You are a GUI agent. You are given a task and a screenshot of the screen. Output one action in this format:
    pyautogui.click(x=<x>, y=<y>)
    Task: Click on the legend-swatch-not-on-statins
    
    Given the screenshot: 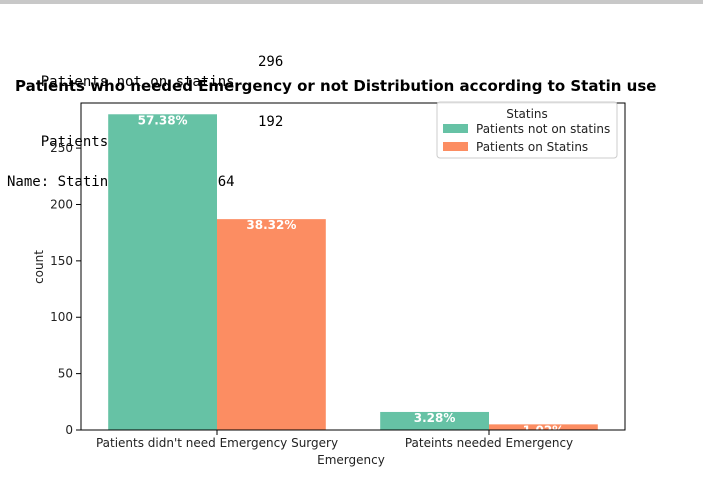 What is the action you would take?
    pyautogui.click(x=455, y=128)
    